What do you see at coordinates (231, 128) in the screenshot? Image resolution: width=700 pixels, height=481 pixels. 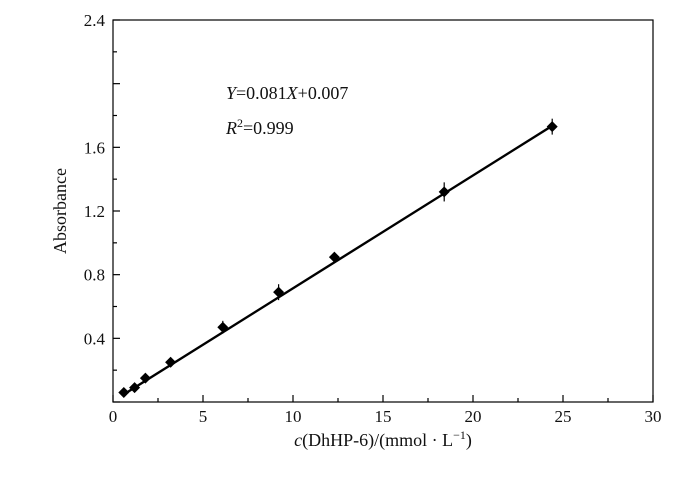 I see `r2-r: R` at bounding box center [231, 128].